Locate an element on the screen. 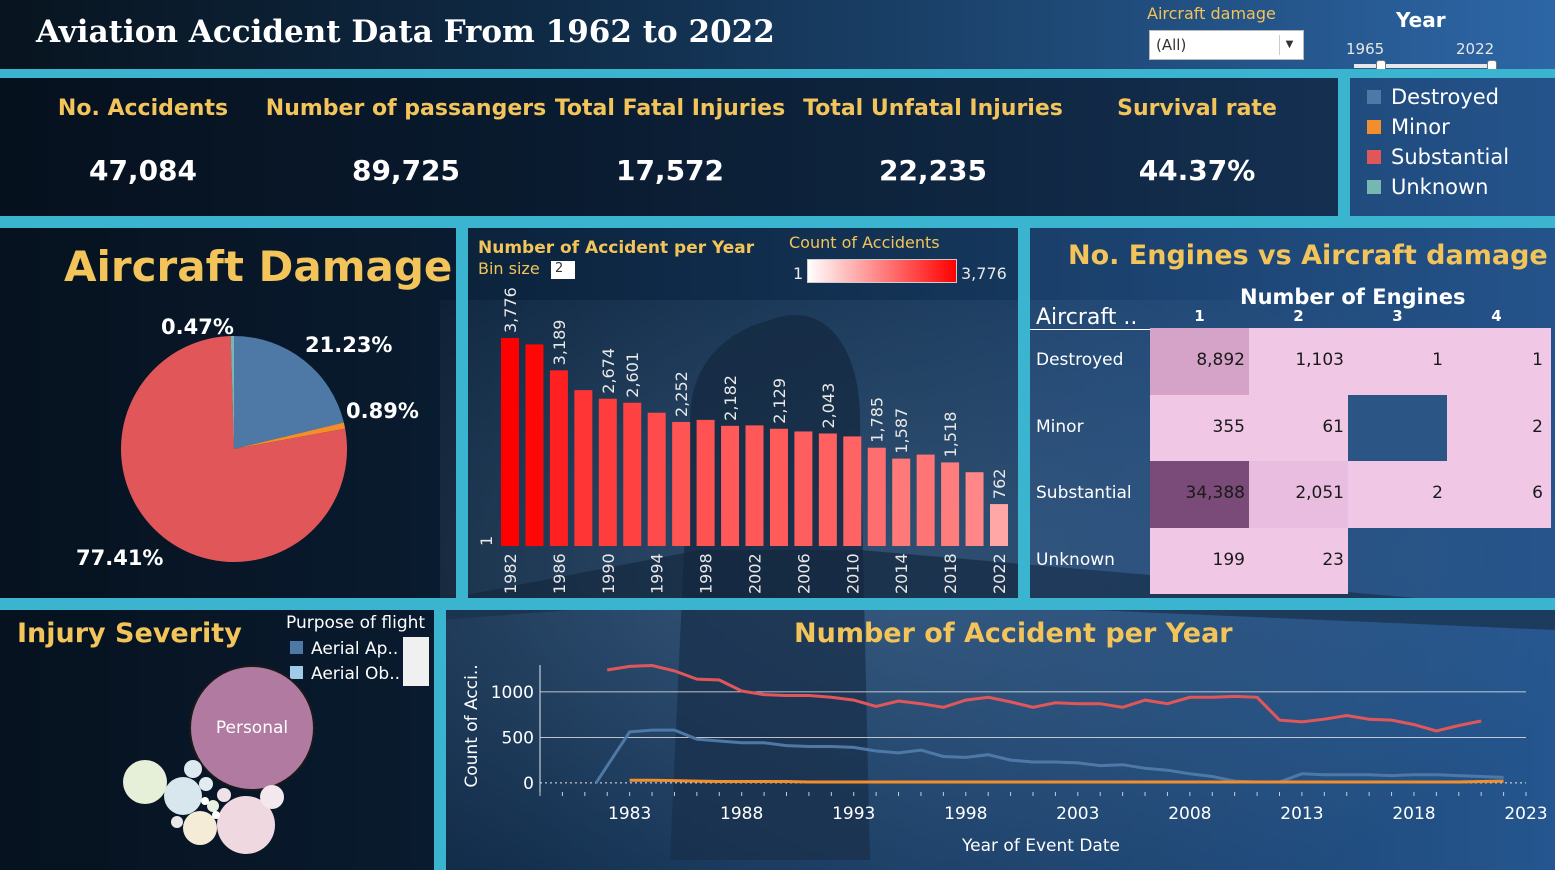  kpi-value: 44.37% is located at coordinates (1197, 170).